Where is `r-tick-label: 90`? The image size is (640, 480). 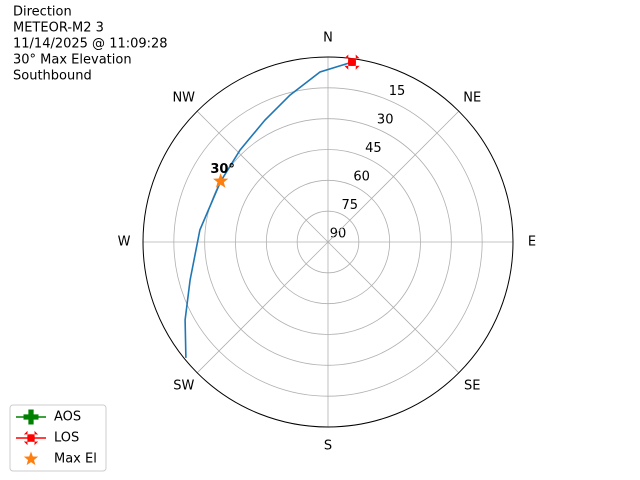 r-tick-label: 90 is located at coordinates (338, 234).